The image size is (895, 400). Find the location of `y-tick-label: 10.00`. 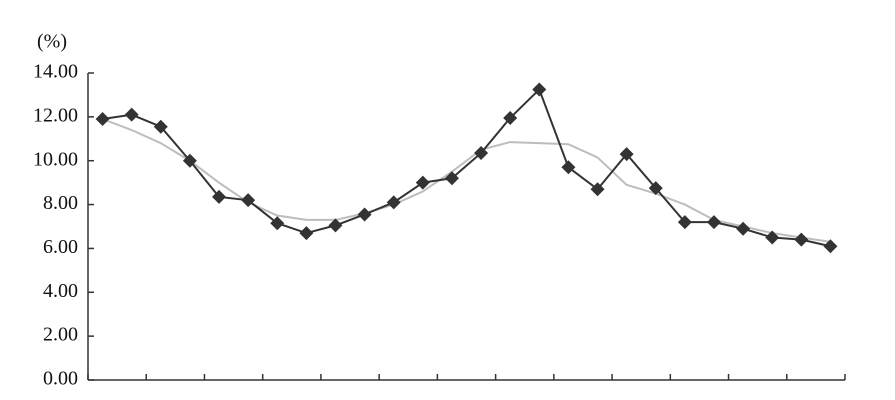

y-tick-label: 10.00 is located at coordinates (55, 159).